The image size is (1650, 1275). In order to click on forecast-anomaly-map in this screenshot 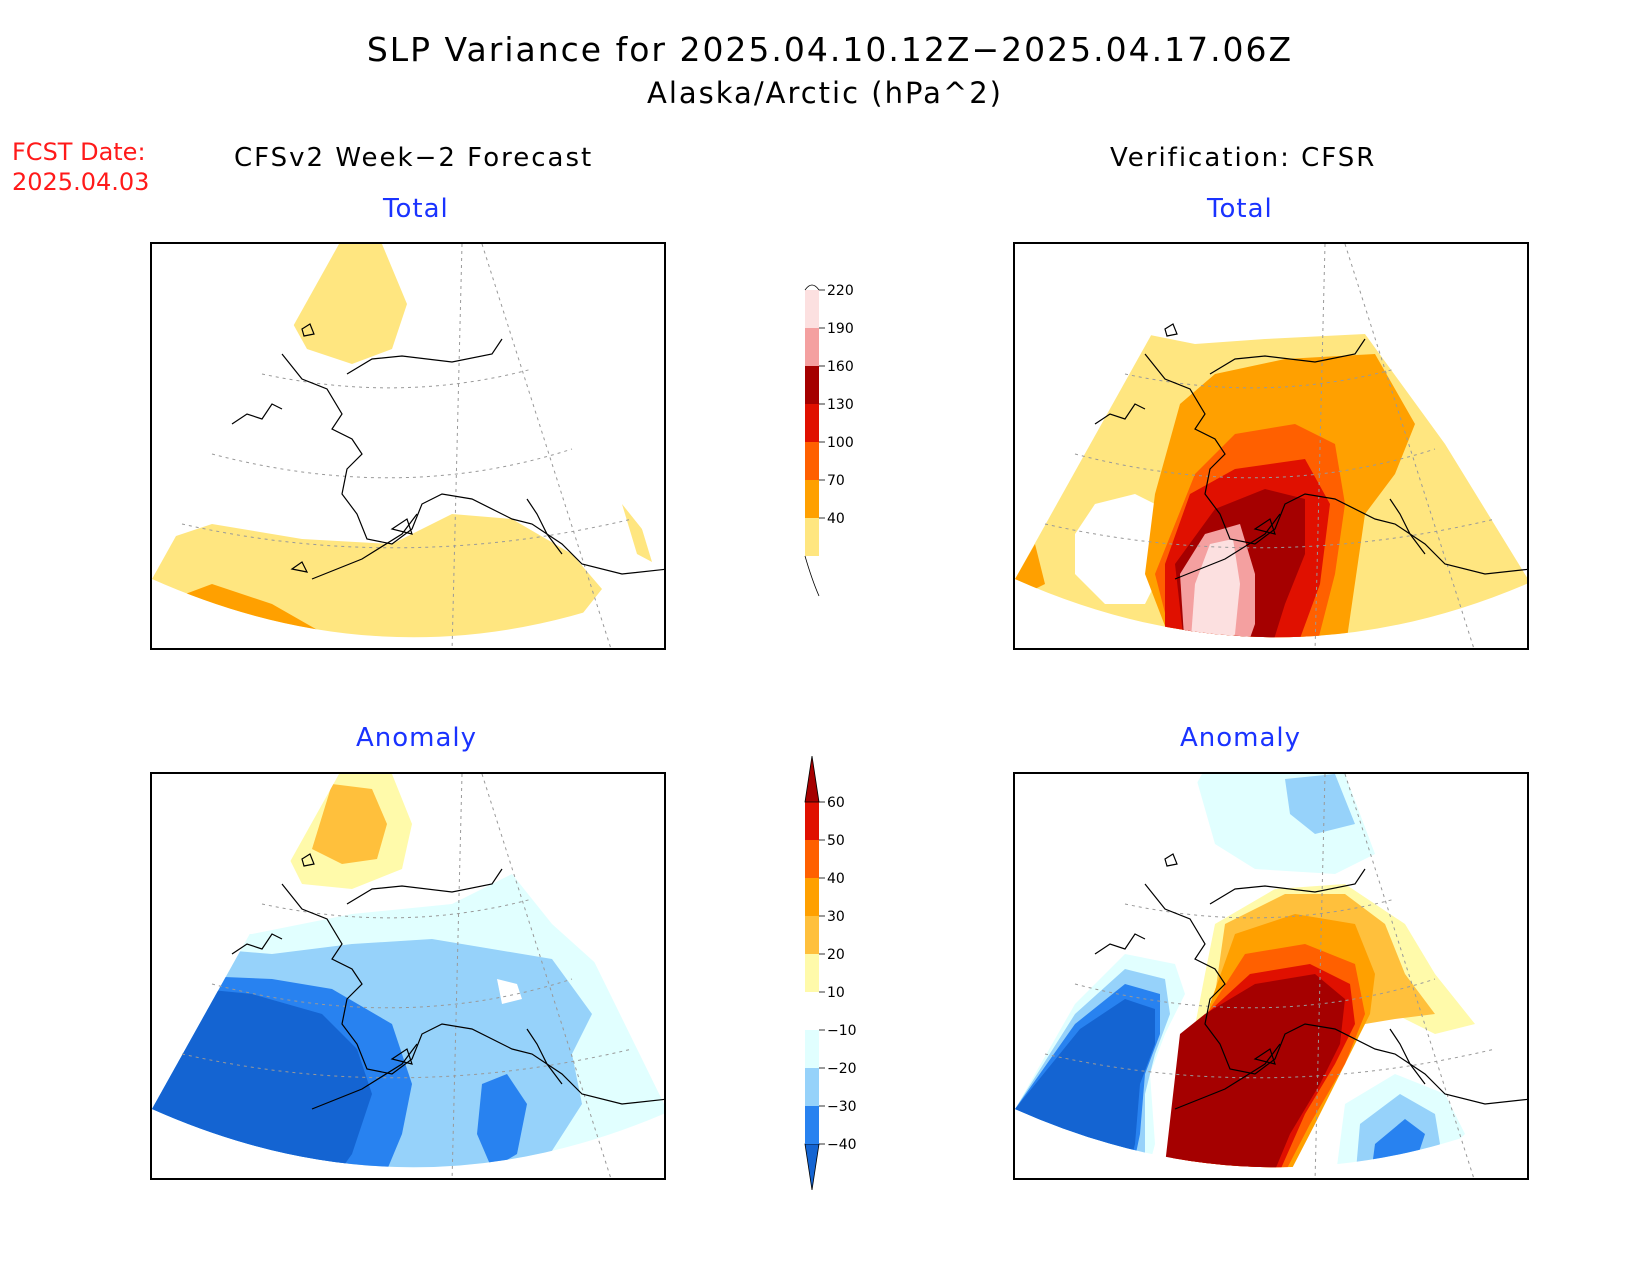, I will do `click(408, 976)`.